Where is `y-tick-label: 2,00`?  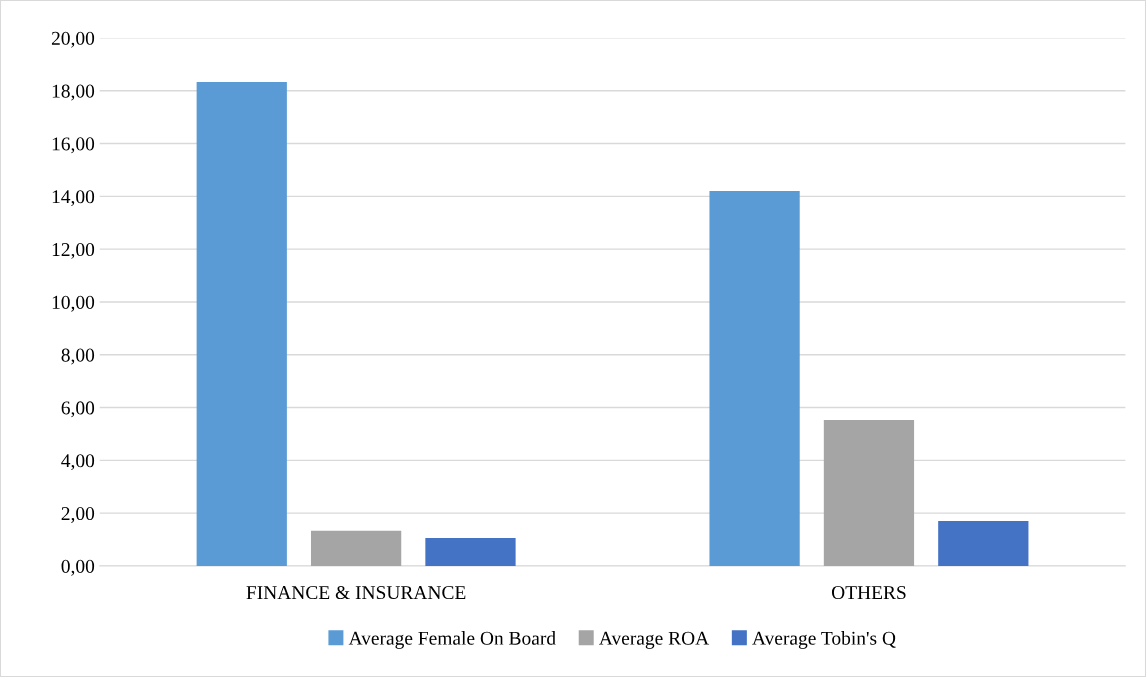
y-tick-label: 2,00 is located at coordinates (78, 514).